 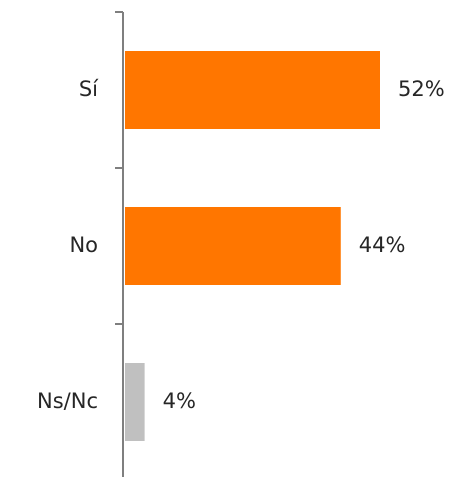 What do you see at coordinates (67, 401) in the screenshot?
I see `category-label: Ns/Nc` at bounding box center [67, 401].